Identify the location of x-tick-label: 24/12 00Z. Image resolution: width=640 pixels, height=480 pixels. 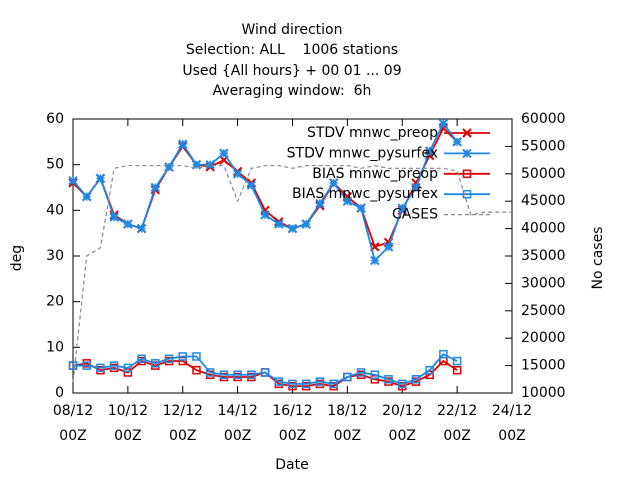
(512, 423).